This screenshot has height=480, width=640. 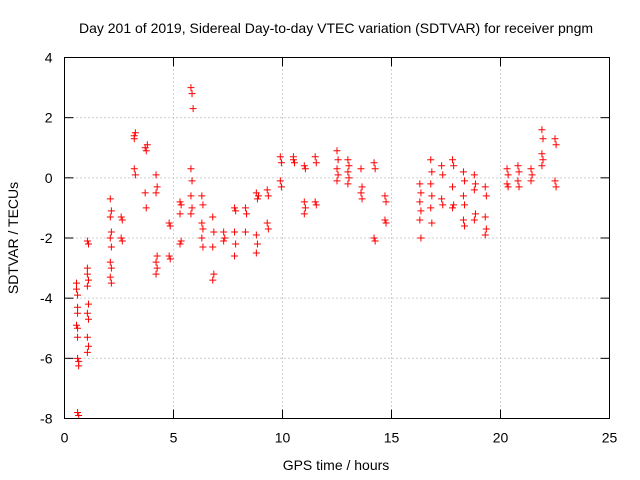 I want to click on y-tick-label: 2, so click(x=49, y=118).